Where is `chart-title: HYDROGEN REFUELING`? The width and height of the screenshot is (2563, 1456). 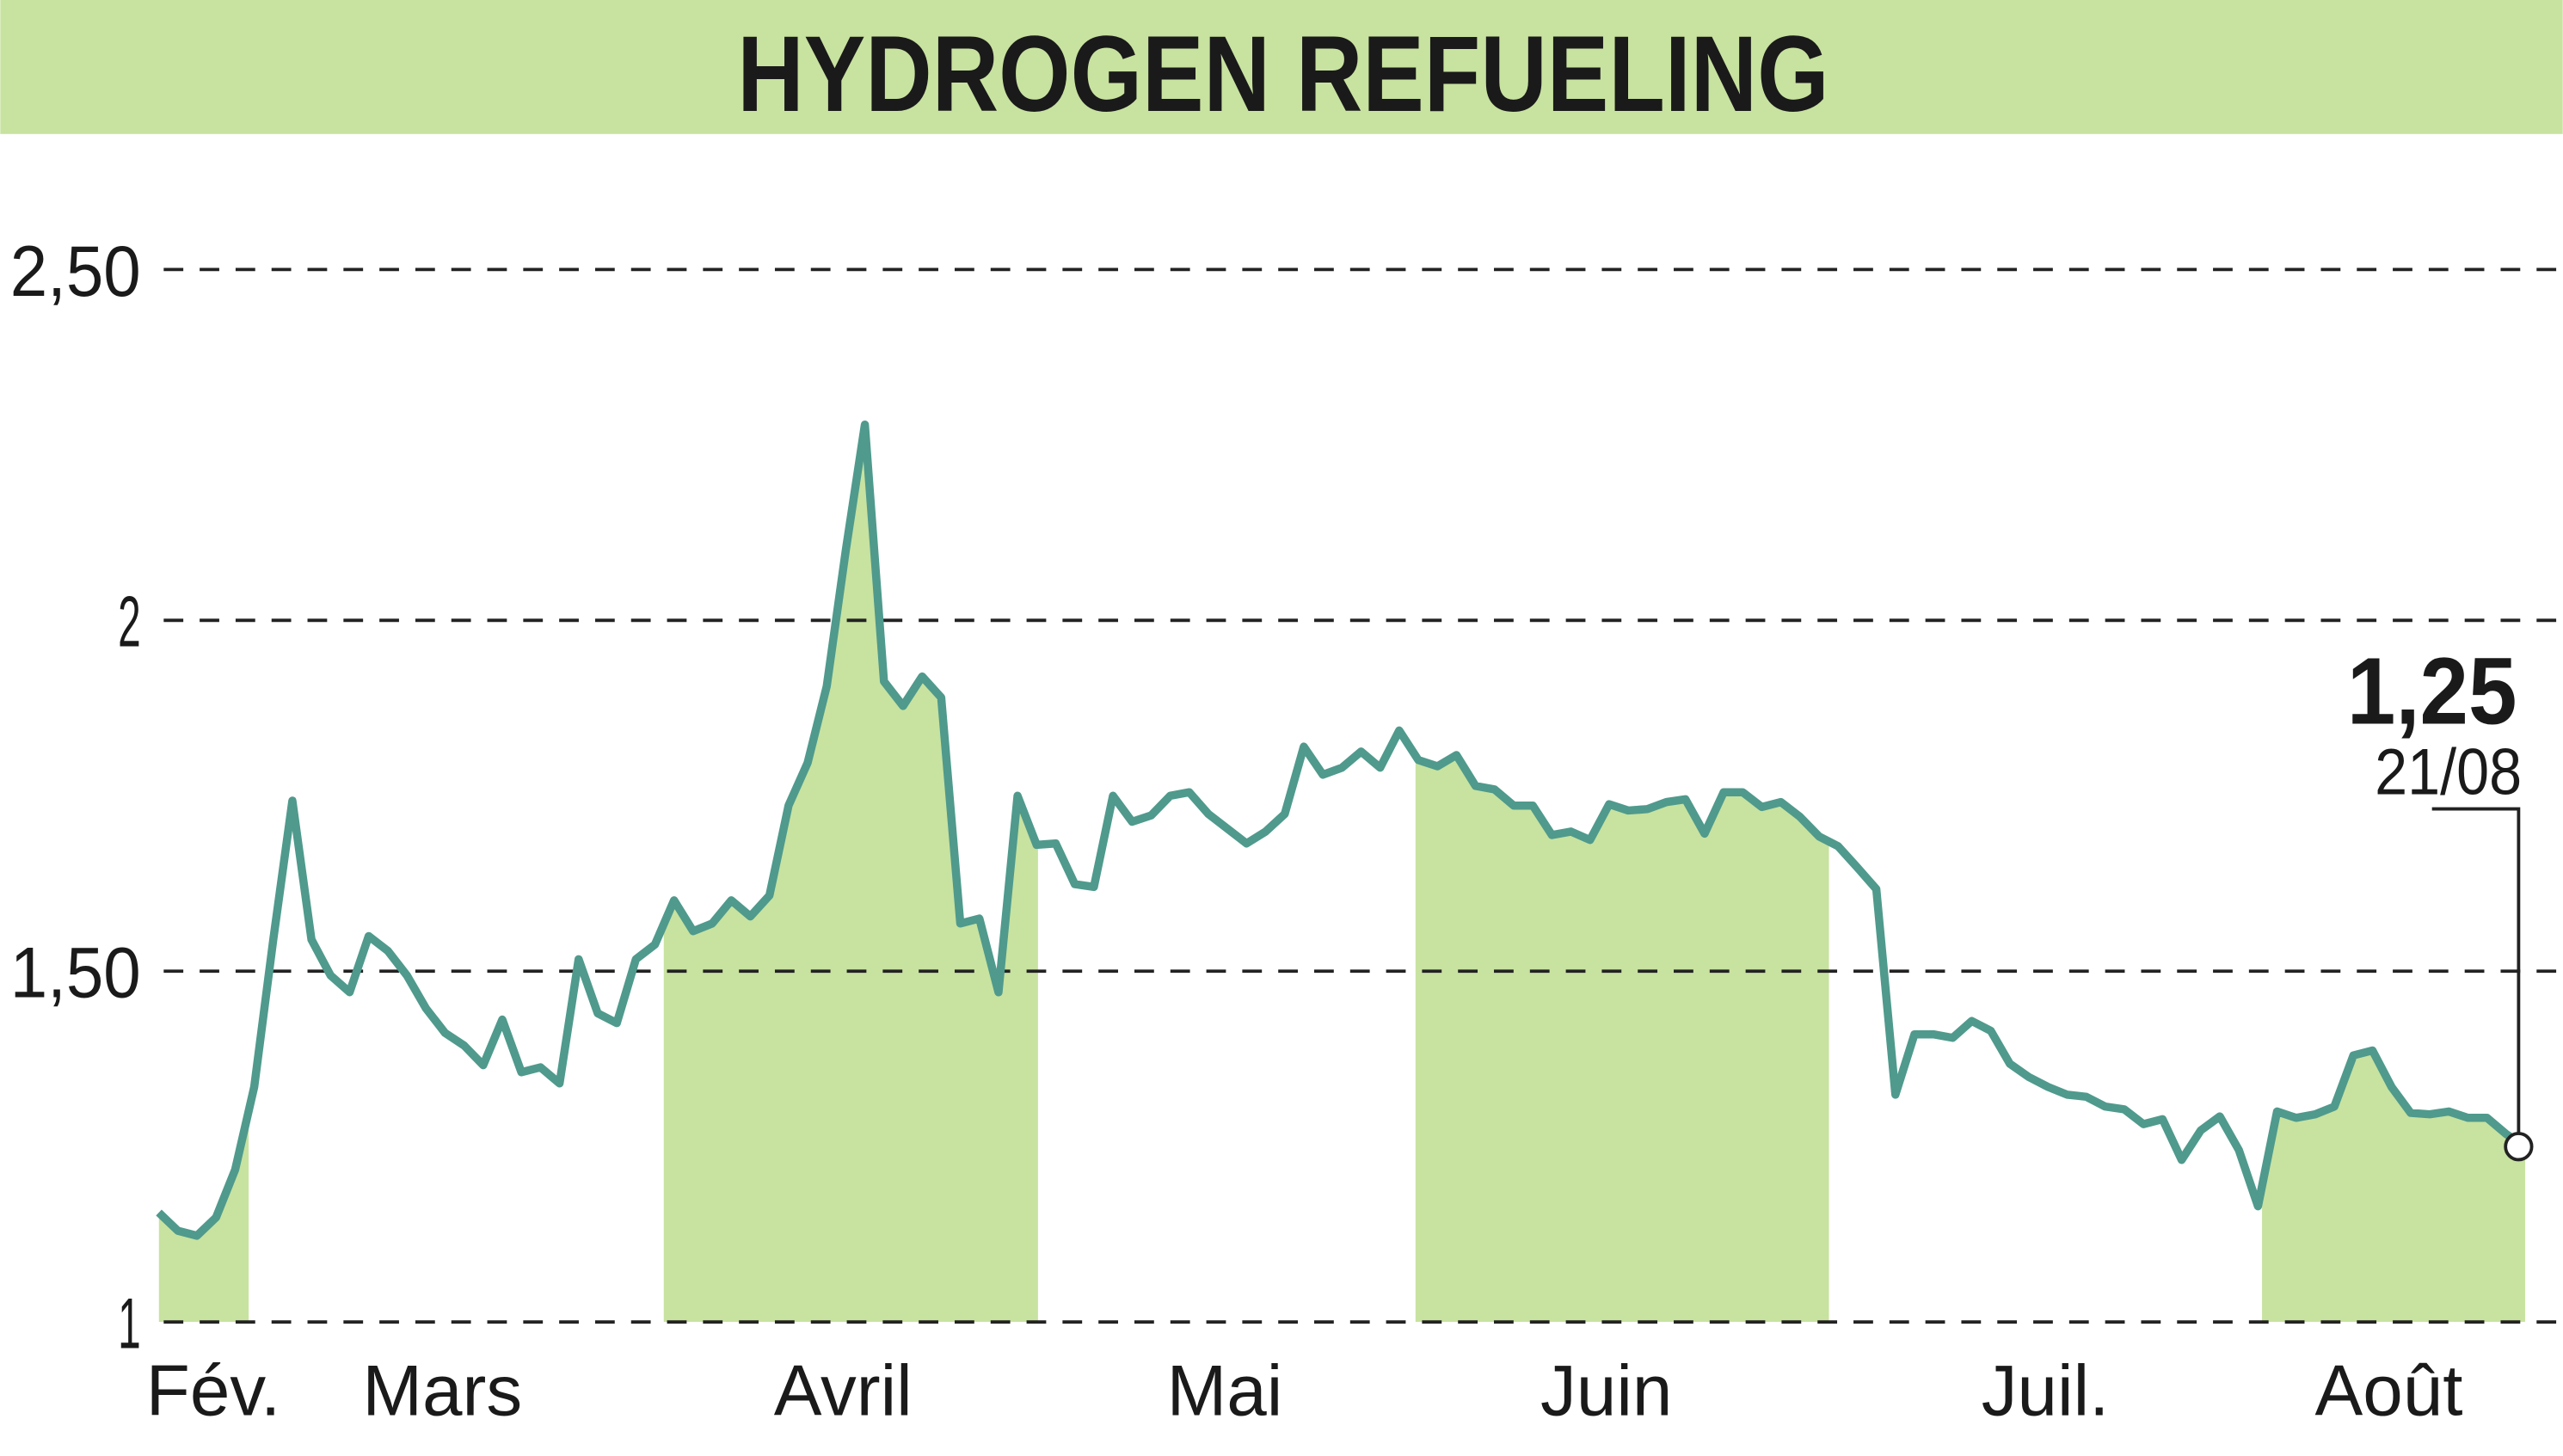 chart-title: HYDROGEN REFUELING is located at coordinates (1283, 74).